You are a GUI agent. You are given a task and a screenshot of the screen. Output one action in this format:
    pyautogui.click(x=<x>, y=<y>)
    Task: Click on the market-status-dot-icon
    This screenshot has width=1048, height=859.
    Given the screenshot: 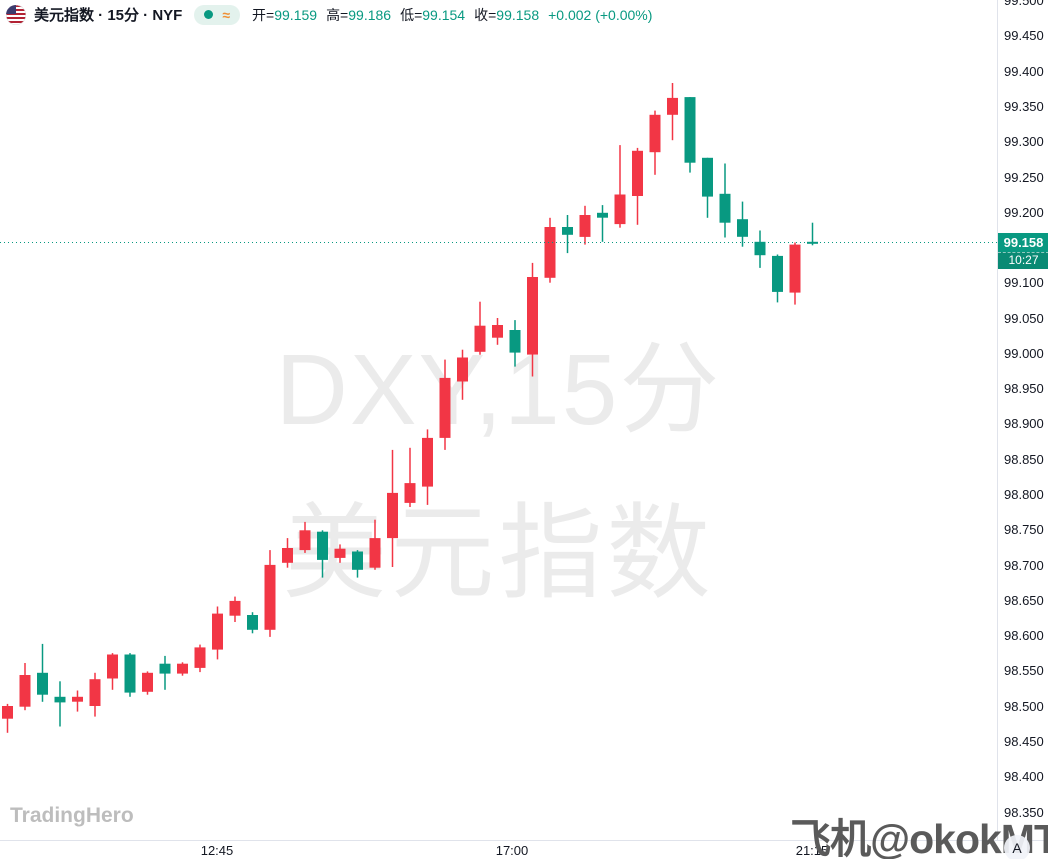 What is the action you would take?
    pyautogui.click(x=209, y=14)
    